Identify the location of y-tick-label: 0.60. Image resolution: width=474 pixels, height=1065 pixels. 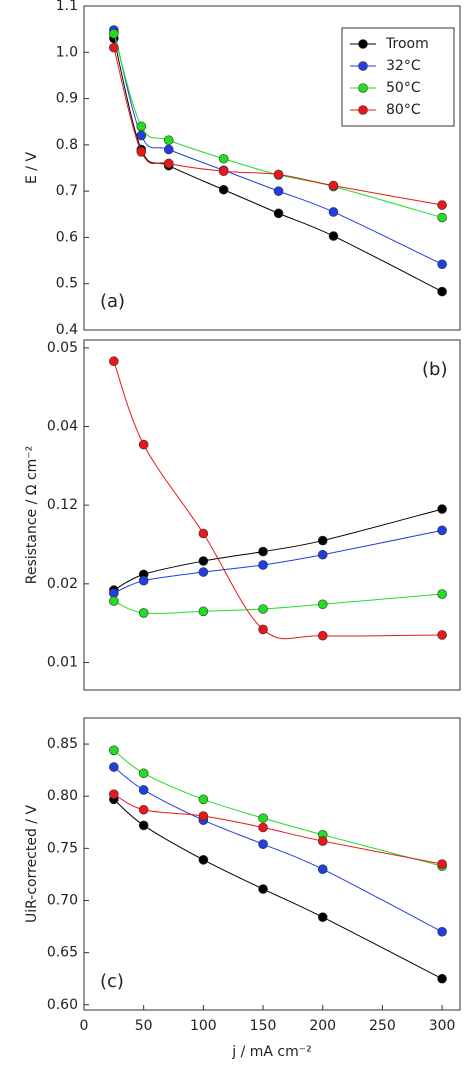
(62, 1005).